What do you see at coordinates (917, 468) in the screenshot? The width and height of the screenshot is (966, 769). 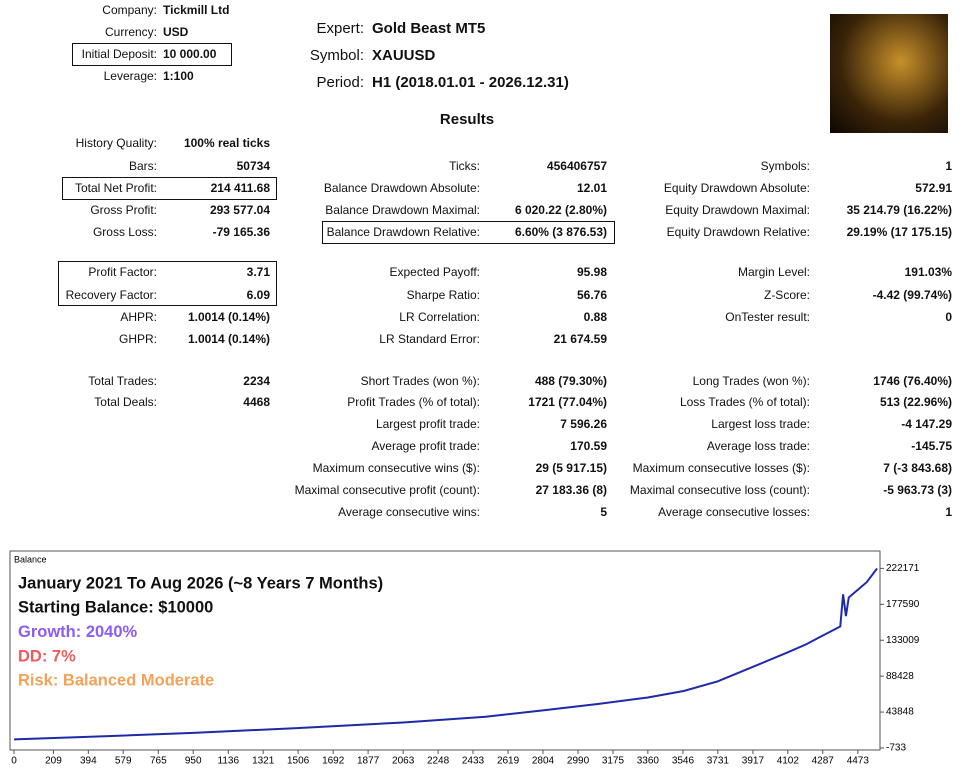 I see `stat-value: 7 (-3 843.68)` at bounding box center [917, 468].